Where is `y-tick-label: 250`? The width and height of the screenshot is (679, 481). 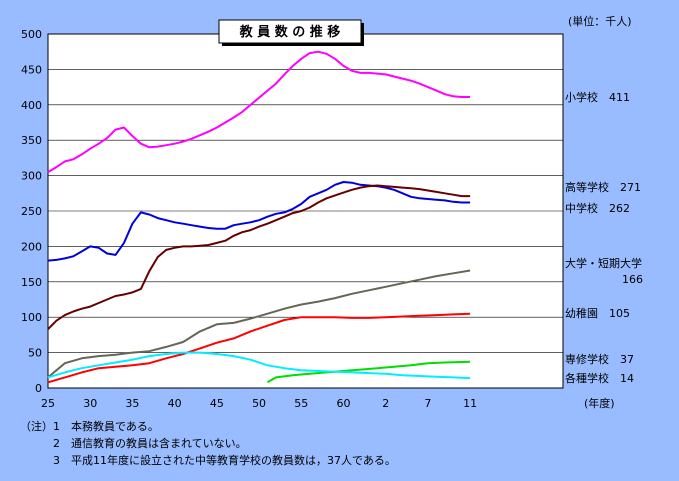
y-tick-label: 250 is located at coordinates (31, 211).